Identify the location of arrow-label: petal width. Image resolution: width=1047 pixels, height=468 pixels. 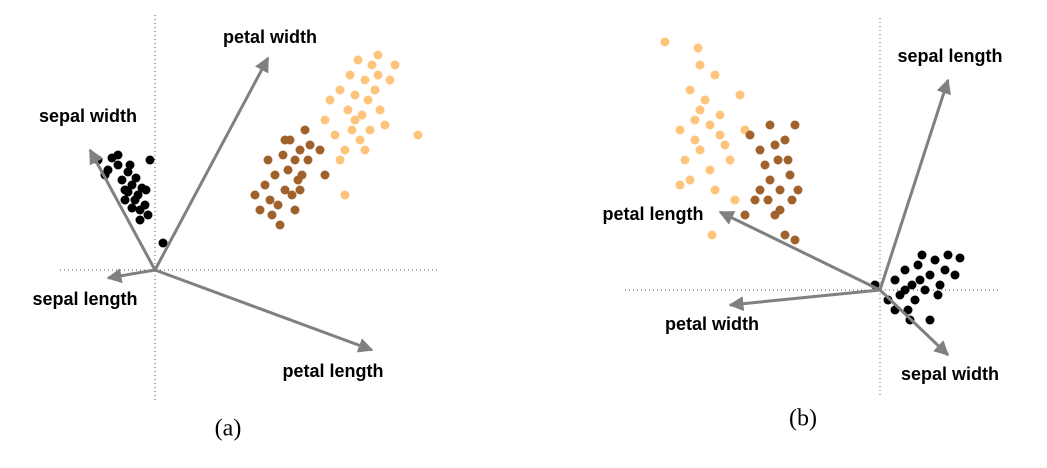
(270, 37).